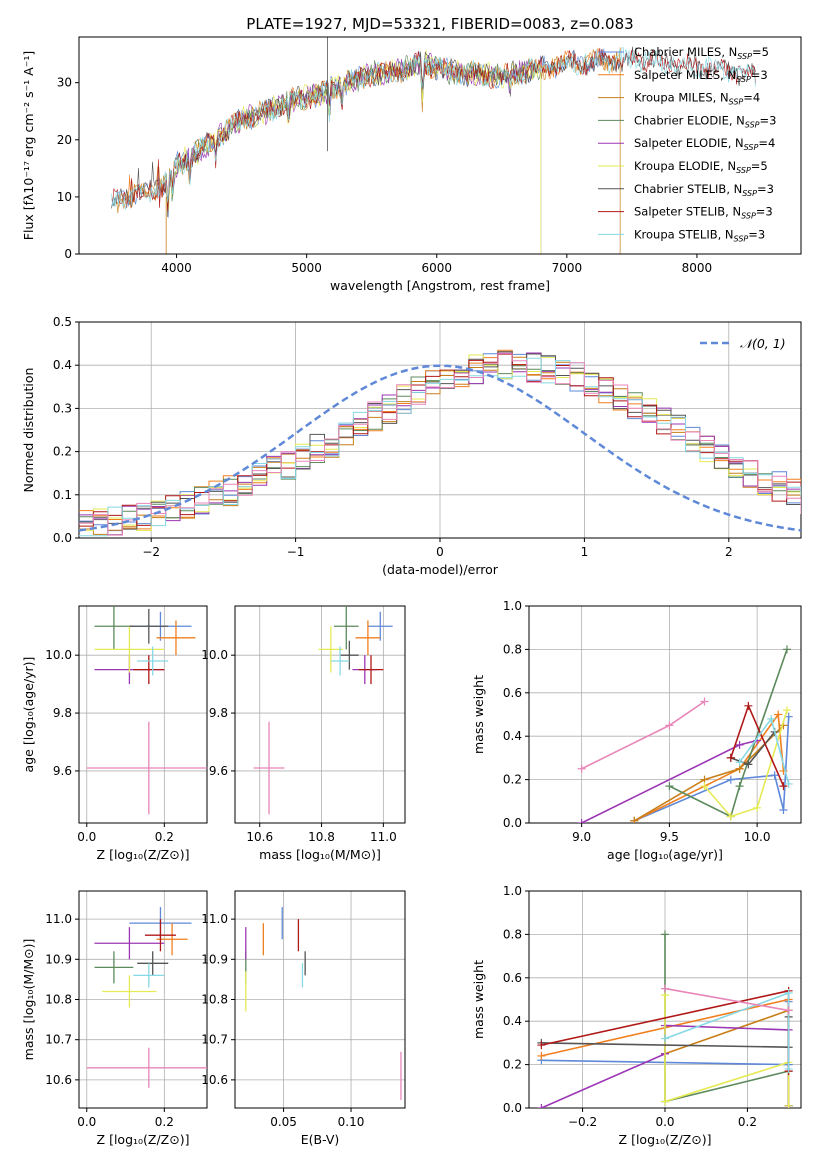  Describe the element at coordinates (764, 212) in the screenshot. I see `legend-suffix: =3` at that location.